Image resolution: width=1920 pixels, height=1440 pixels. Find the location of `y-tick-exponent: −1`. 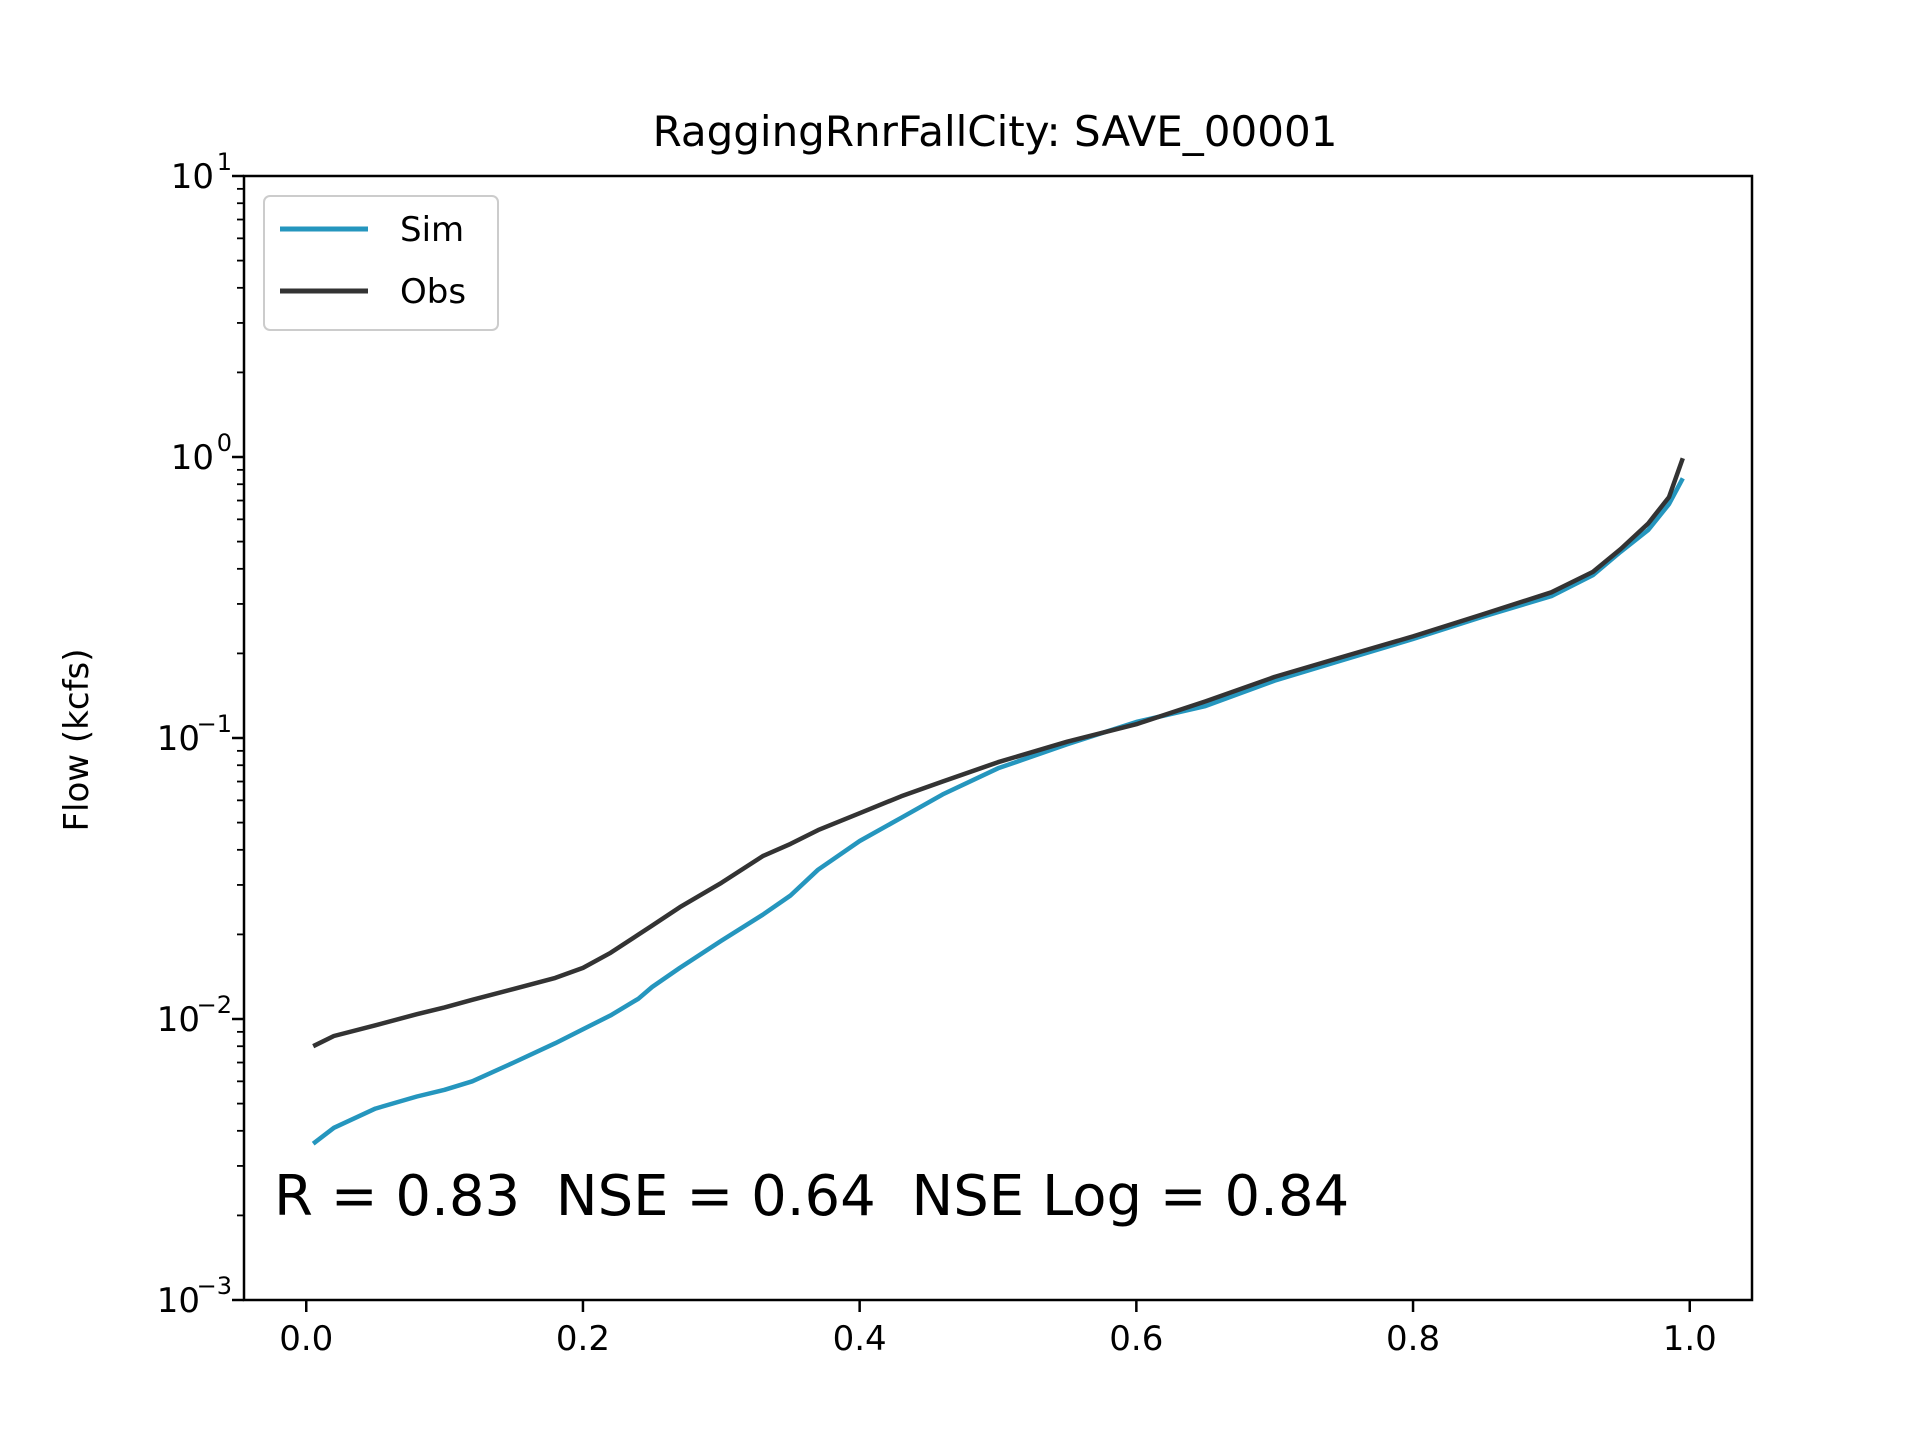

y-tick-exponent: −1 is located at coordinates (214, 724).